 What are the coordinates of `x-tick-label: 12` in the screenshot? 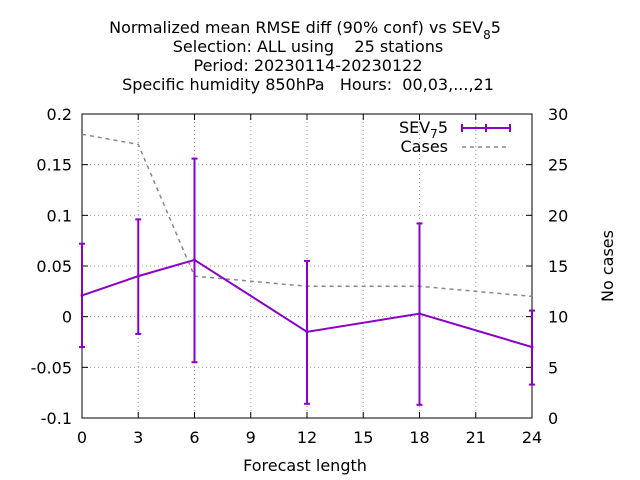 It's located at (307, 437).